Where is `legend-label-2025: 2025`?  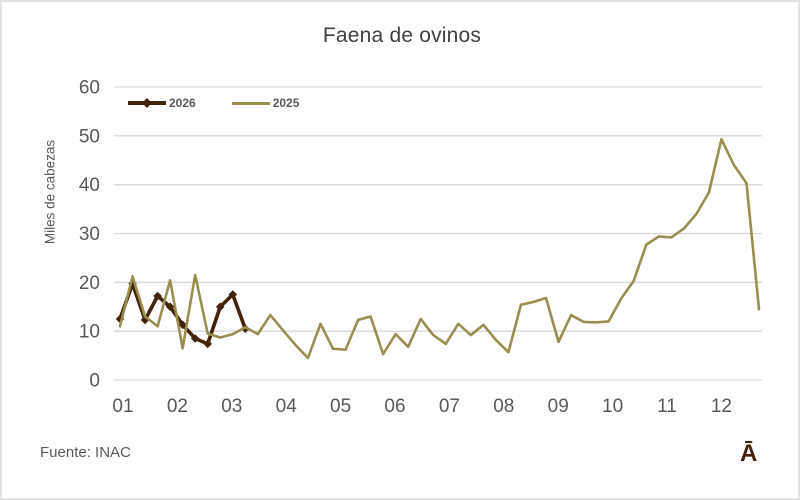
legend-label-2025: 2025 is located at coordinates (286, 103).